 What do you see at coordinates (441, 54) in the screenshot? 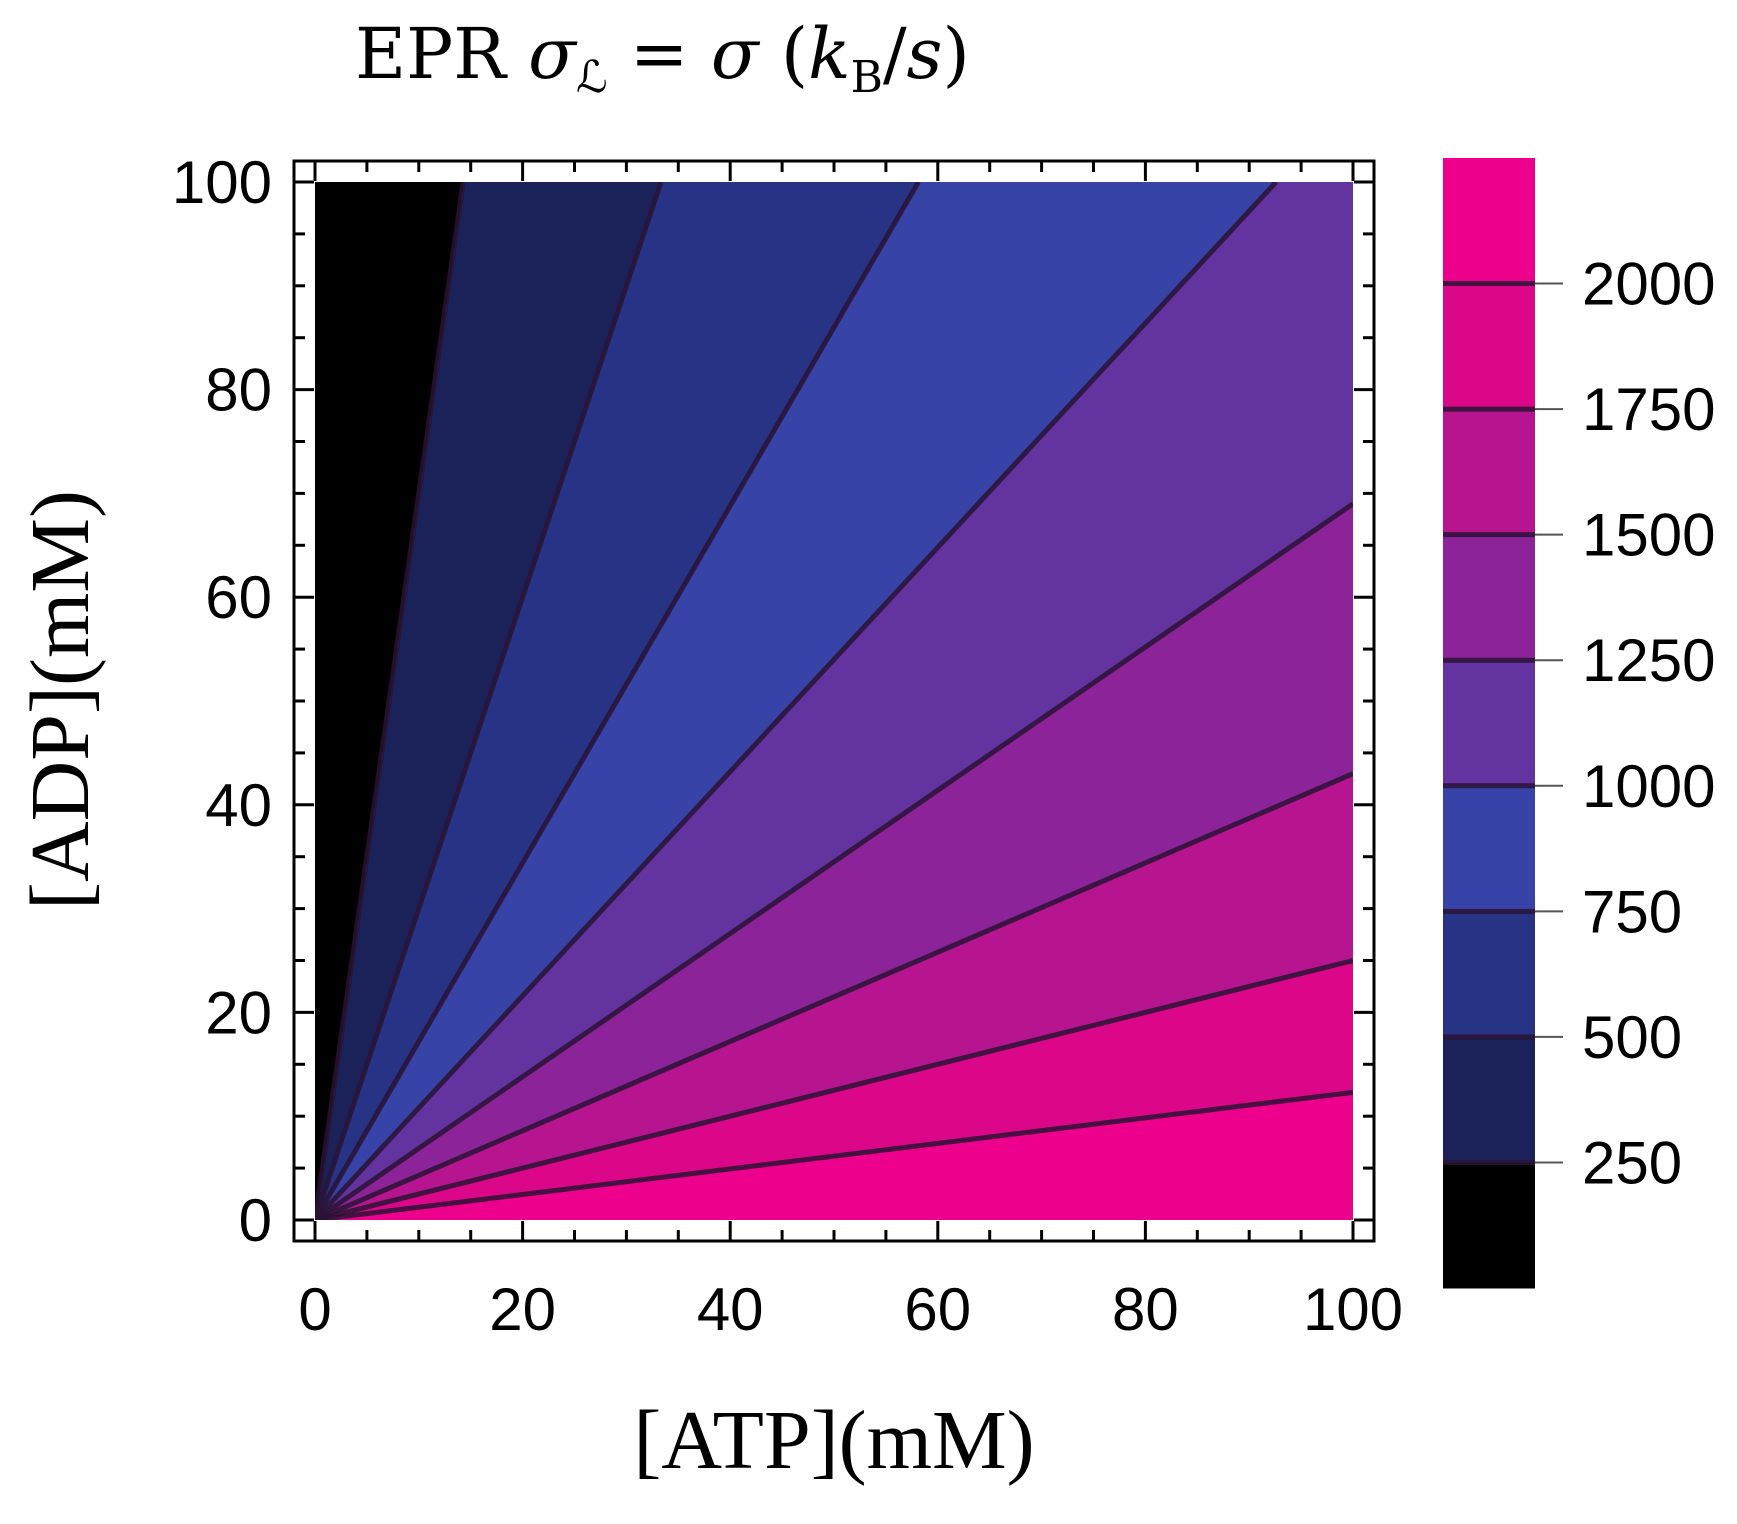
I see `title-prefix: EPR` at bounding box center [441, 54].